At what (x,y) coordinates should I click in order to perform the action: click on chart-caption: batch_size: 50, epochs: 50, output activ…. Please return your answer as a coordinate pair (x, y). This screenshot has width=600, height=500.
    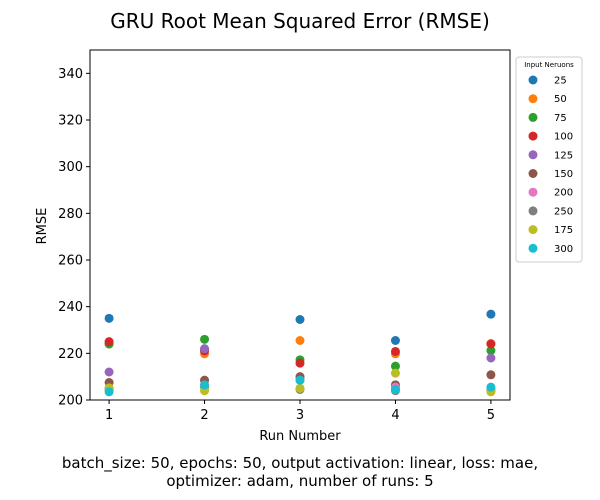
    Looking at the image, I should click on (300, 472).